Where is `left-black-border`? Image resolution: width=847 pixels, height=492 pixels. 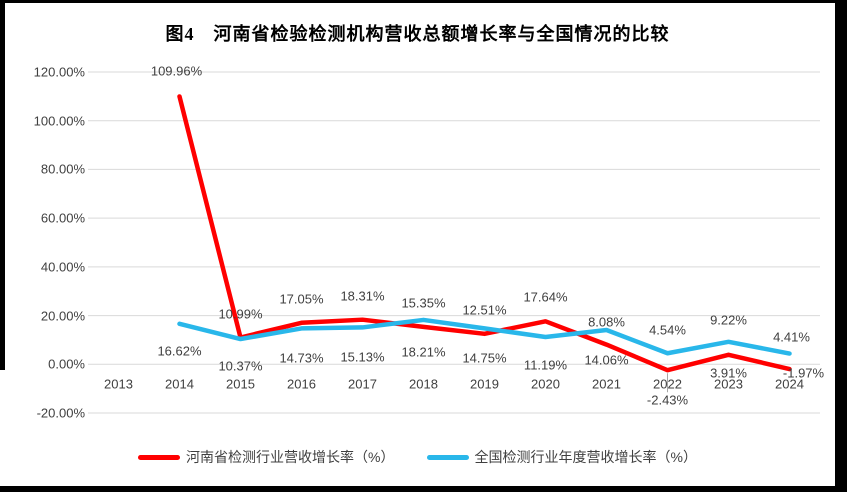 left-black-border is located at coordinates (2, 186).